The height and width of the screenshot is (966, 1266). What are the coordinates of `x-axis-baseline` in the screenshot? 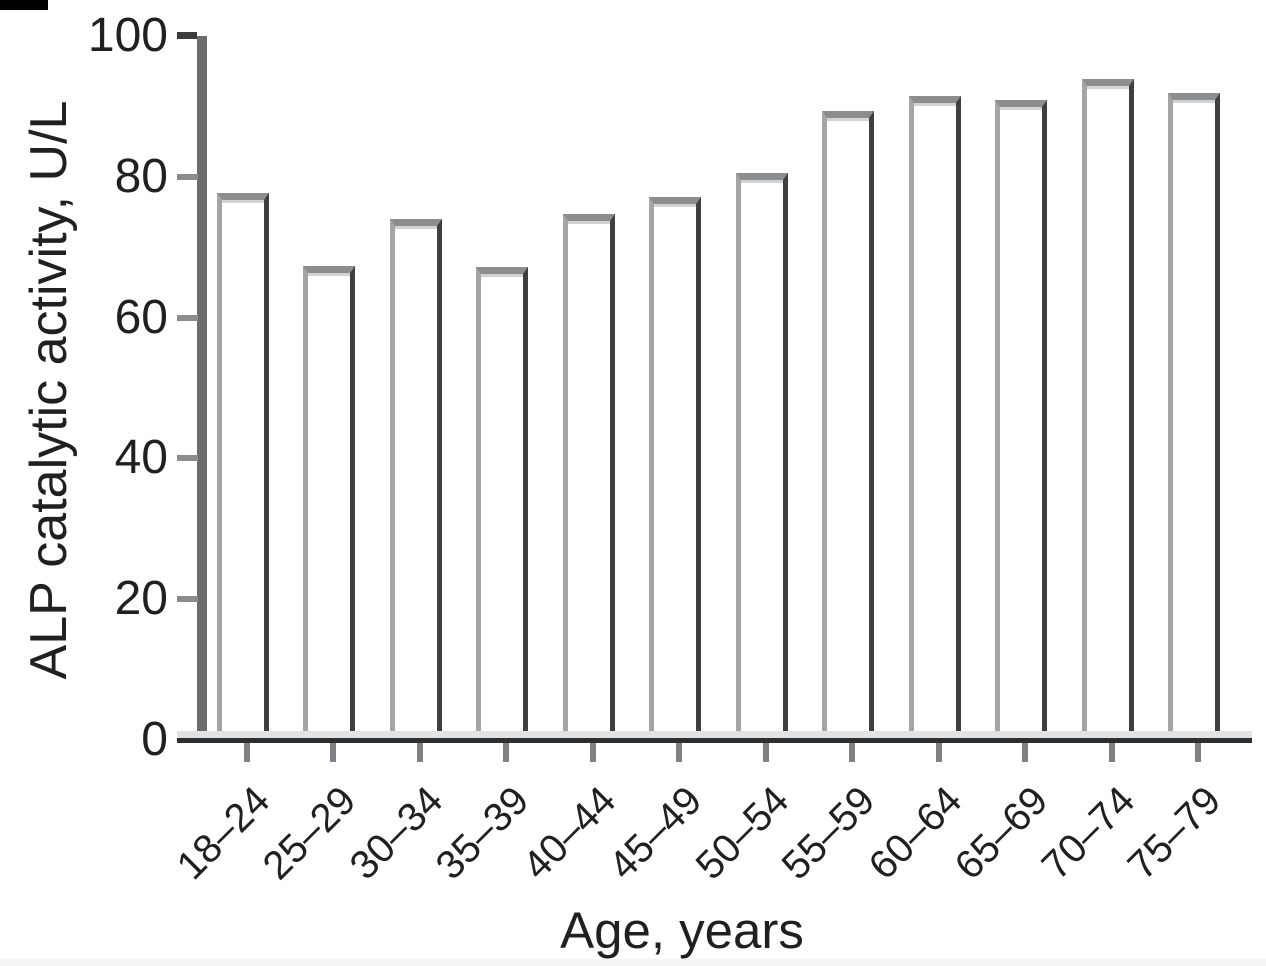 It's located at (714, 740).